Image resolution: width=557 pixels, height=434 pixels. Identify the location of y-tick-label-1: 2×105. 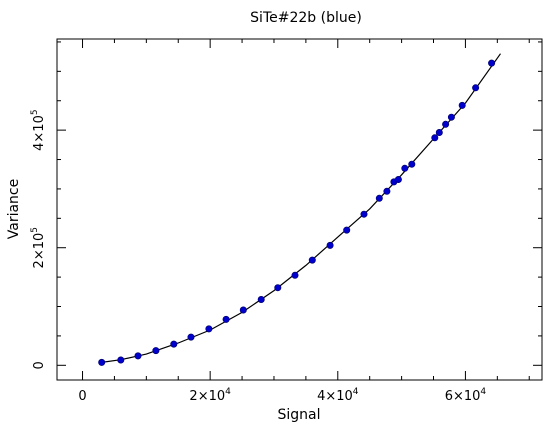
(38, 247).